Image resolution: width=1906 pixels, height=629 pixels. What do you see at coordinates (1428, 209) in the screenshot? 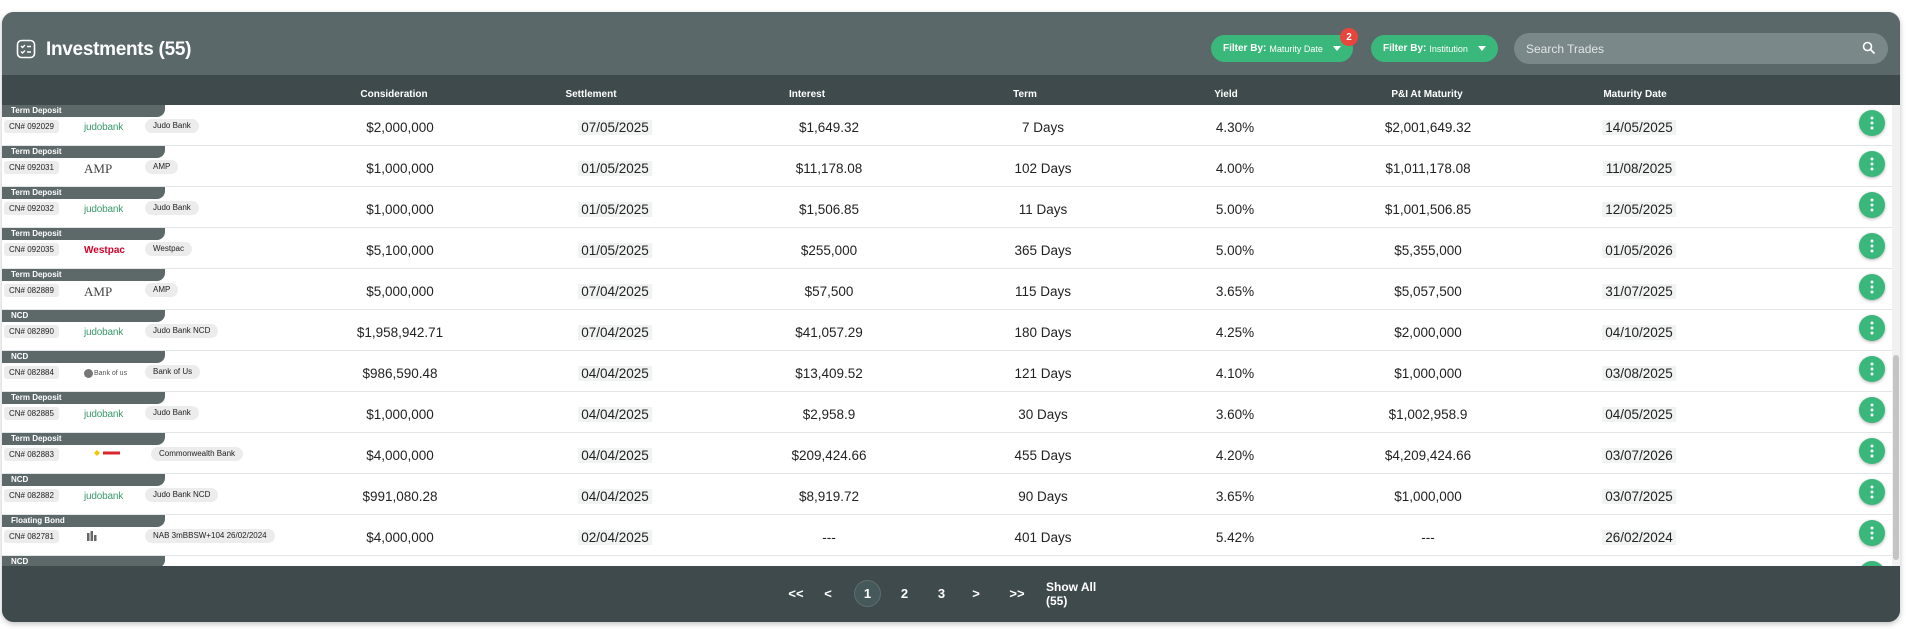
I see `cell-pi: $1,001,506.85` at bounding box center [1428, 209].